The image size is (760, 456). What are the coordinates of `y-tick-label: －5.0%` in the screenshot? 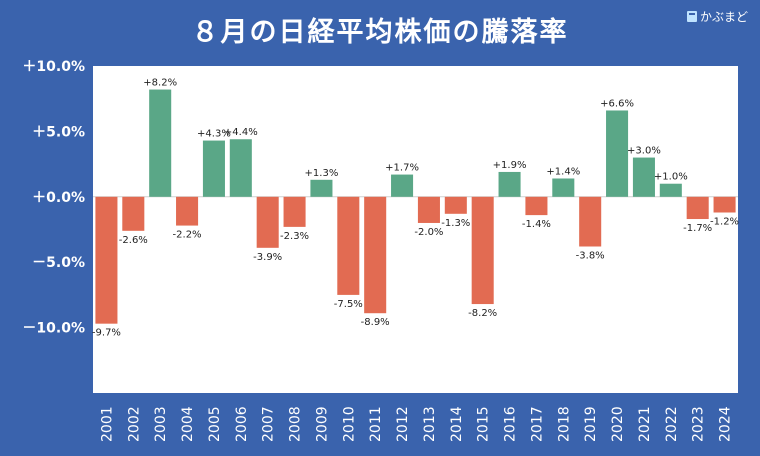 It's located at (58, 263).